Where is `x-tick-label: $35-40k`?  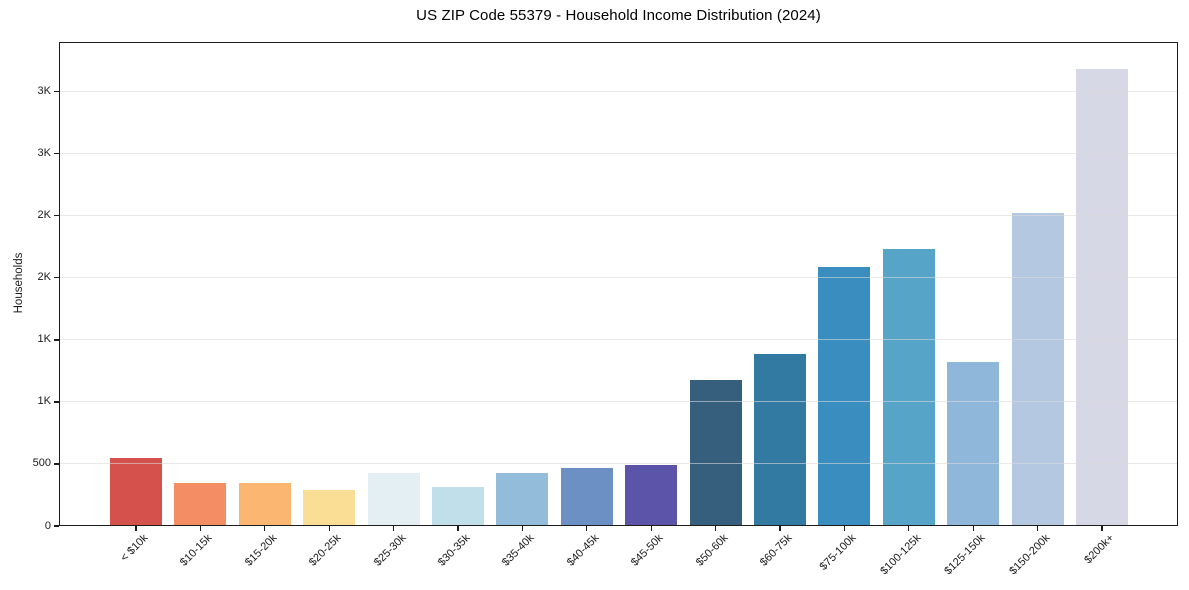
x-tick-label: $35-40k is located at coordinates (518, 550).